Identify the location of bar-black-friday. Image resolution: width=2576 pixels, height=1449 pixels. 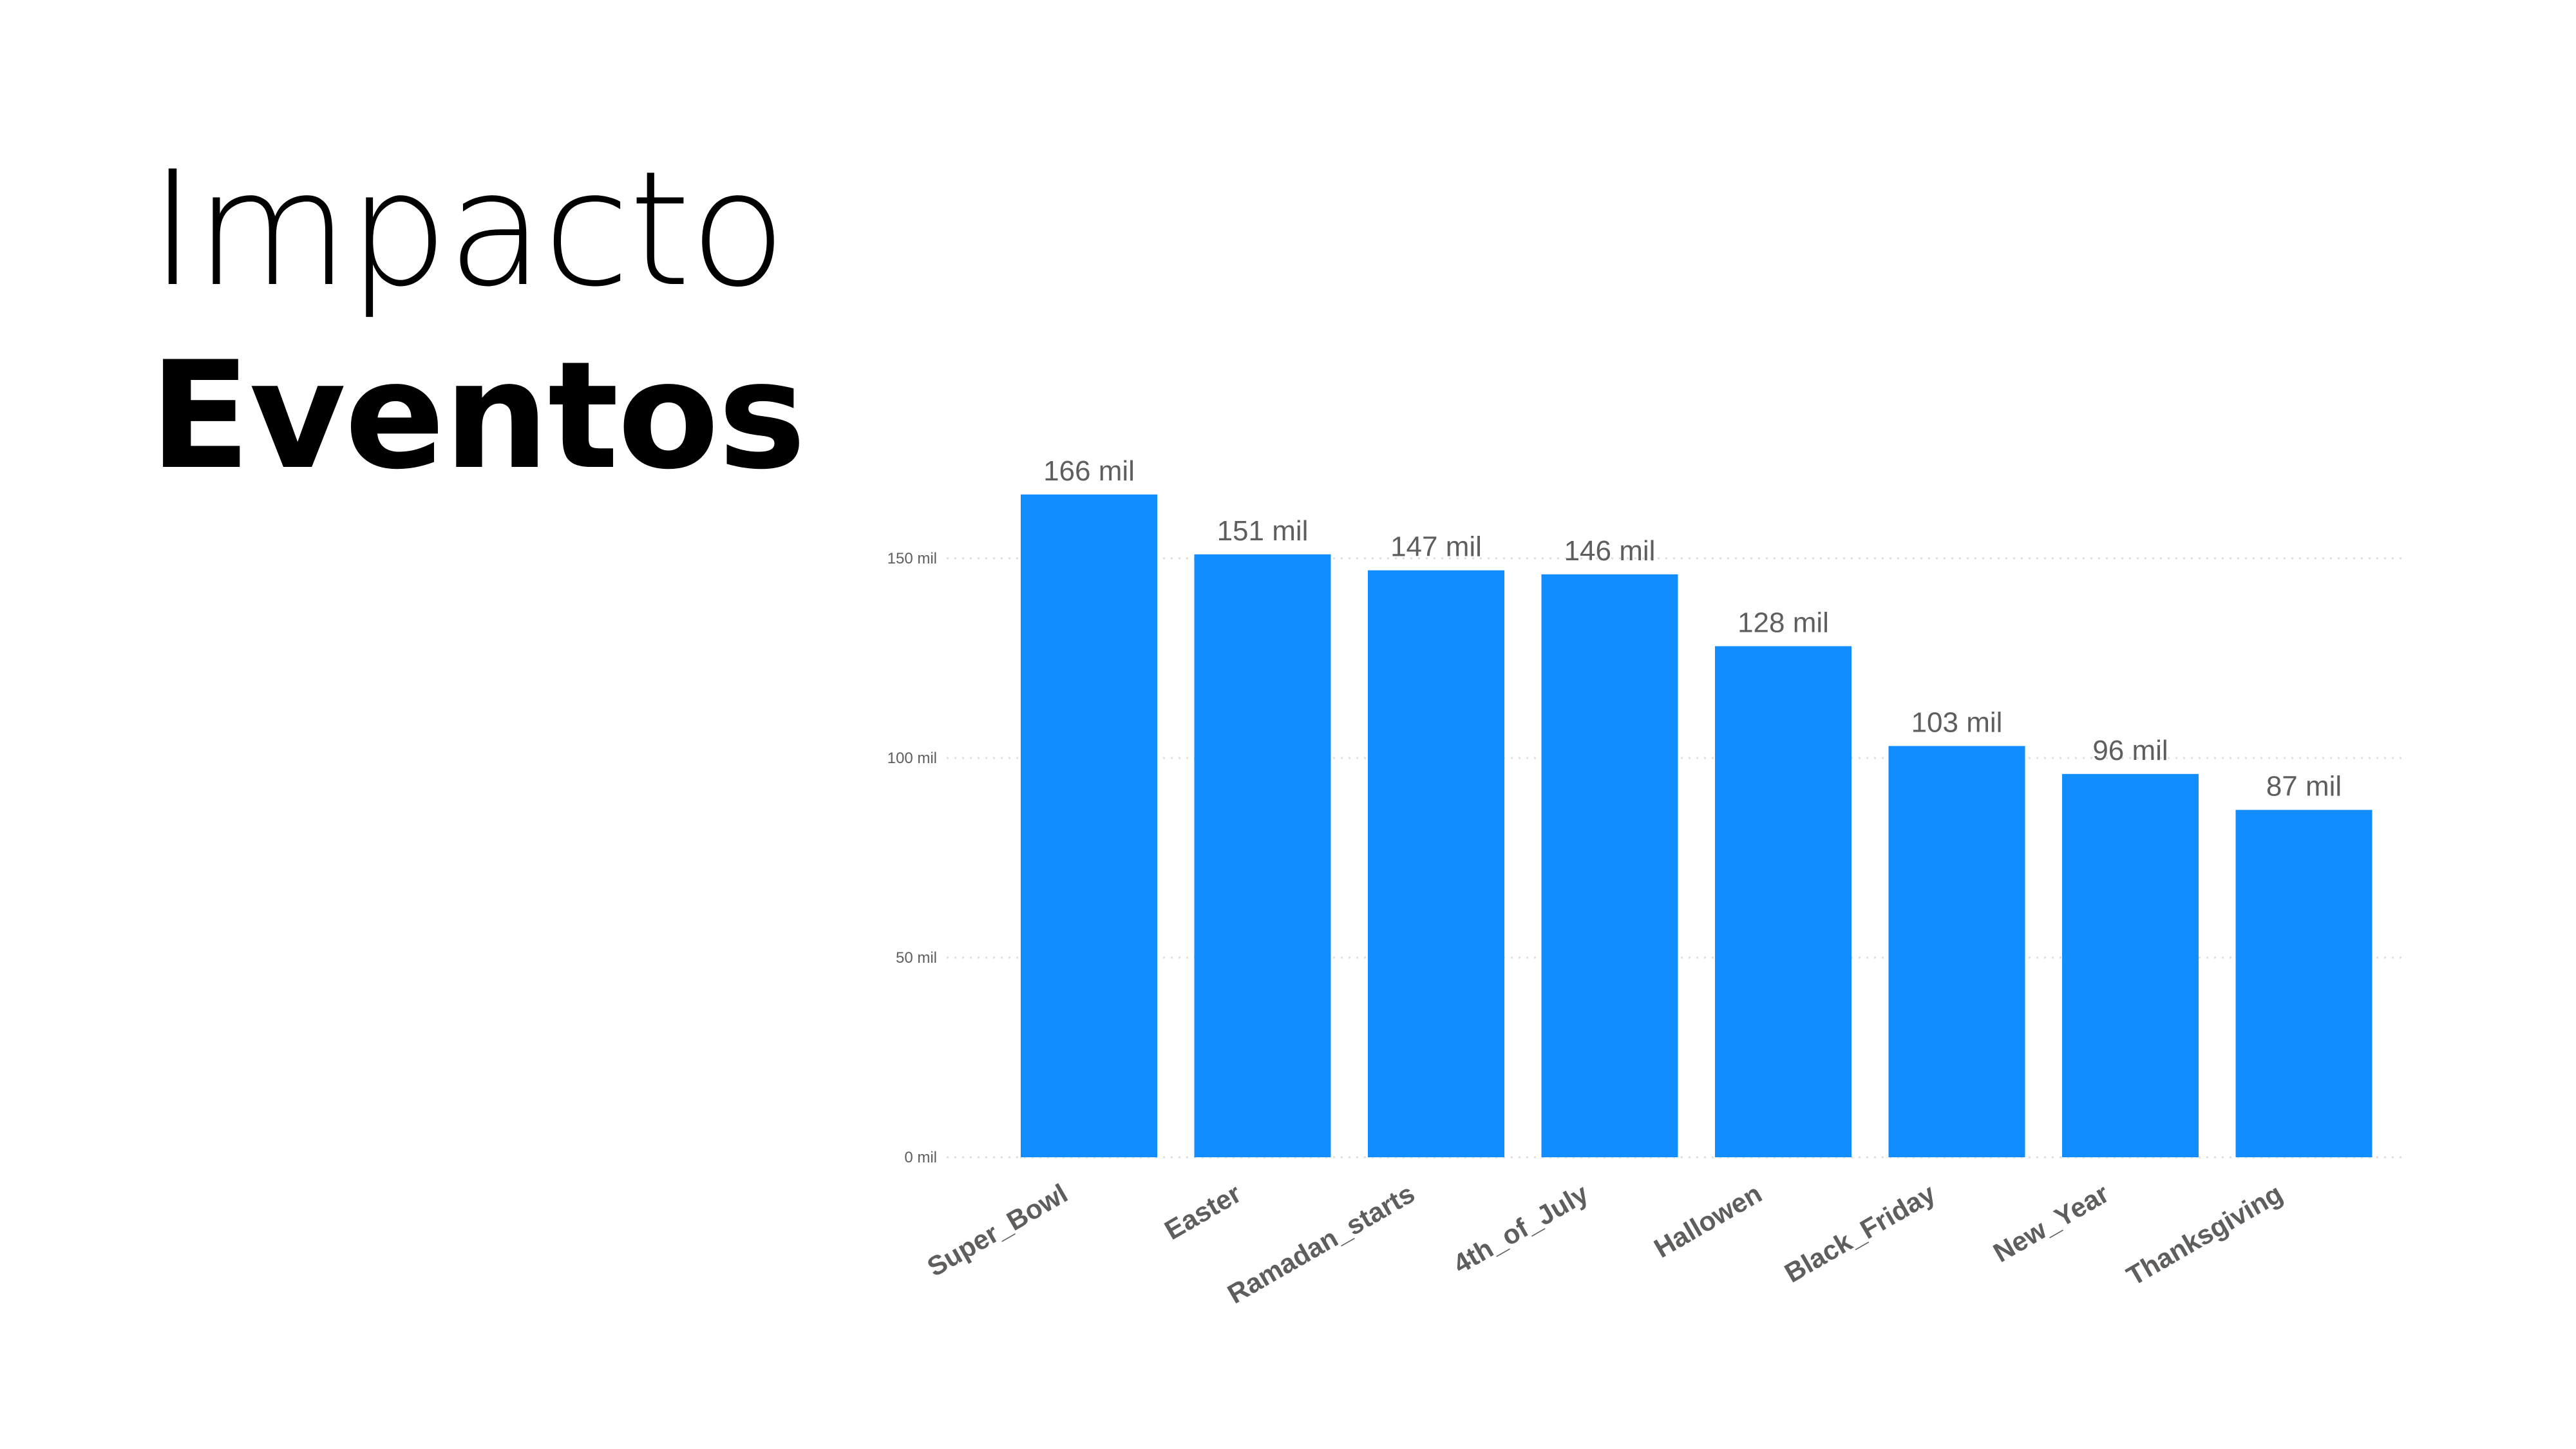
(1956, 951).